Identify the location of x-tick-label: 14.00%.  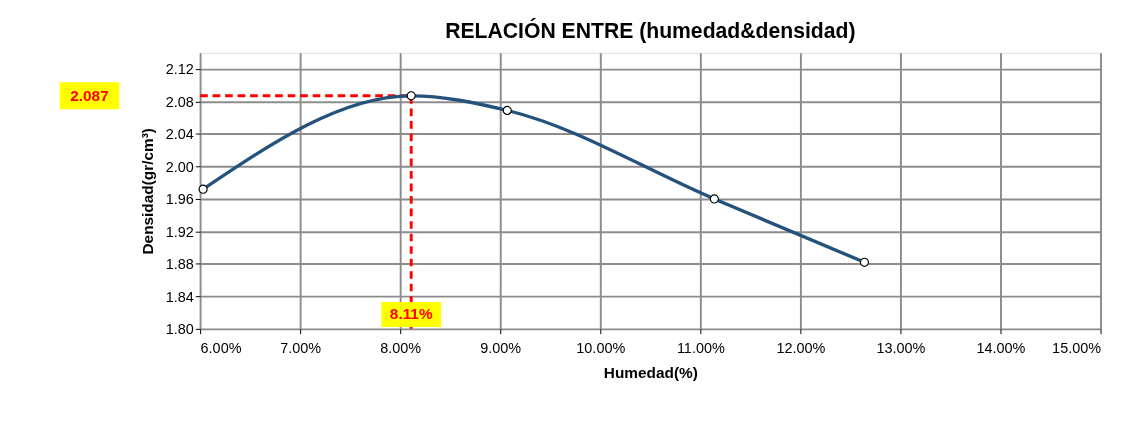
(1001, 348).